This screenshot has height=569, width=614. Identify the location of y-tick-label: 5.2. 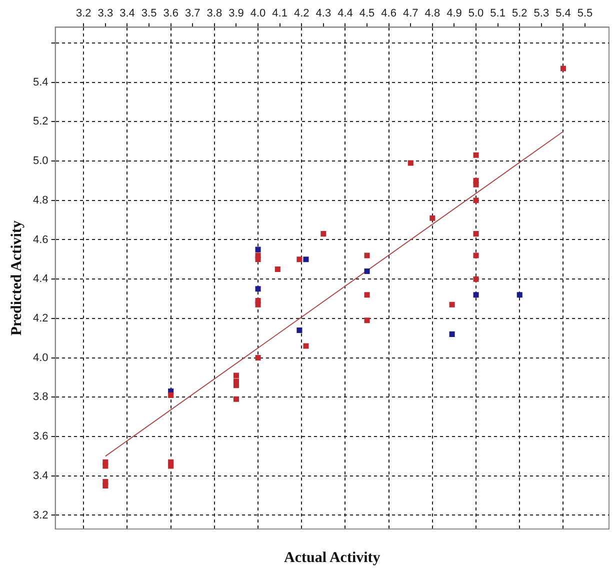
(40, 122).